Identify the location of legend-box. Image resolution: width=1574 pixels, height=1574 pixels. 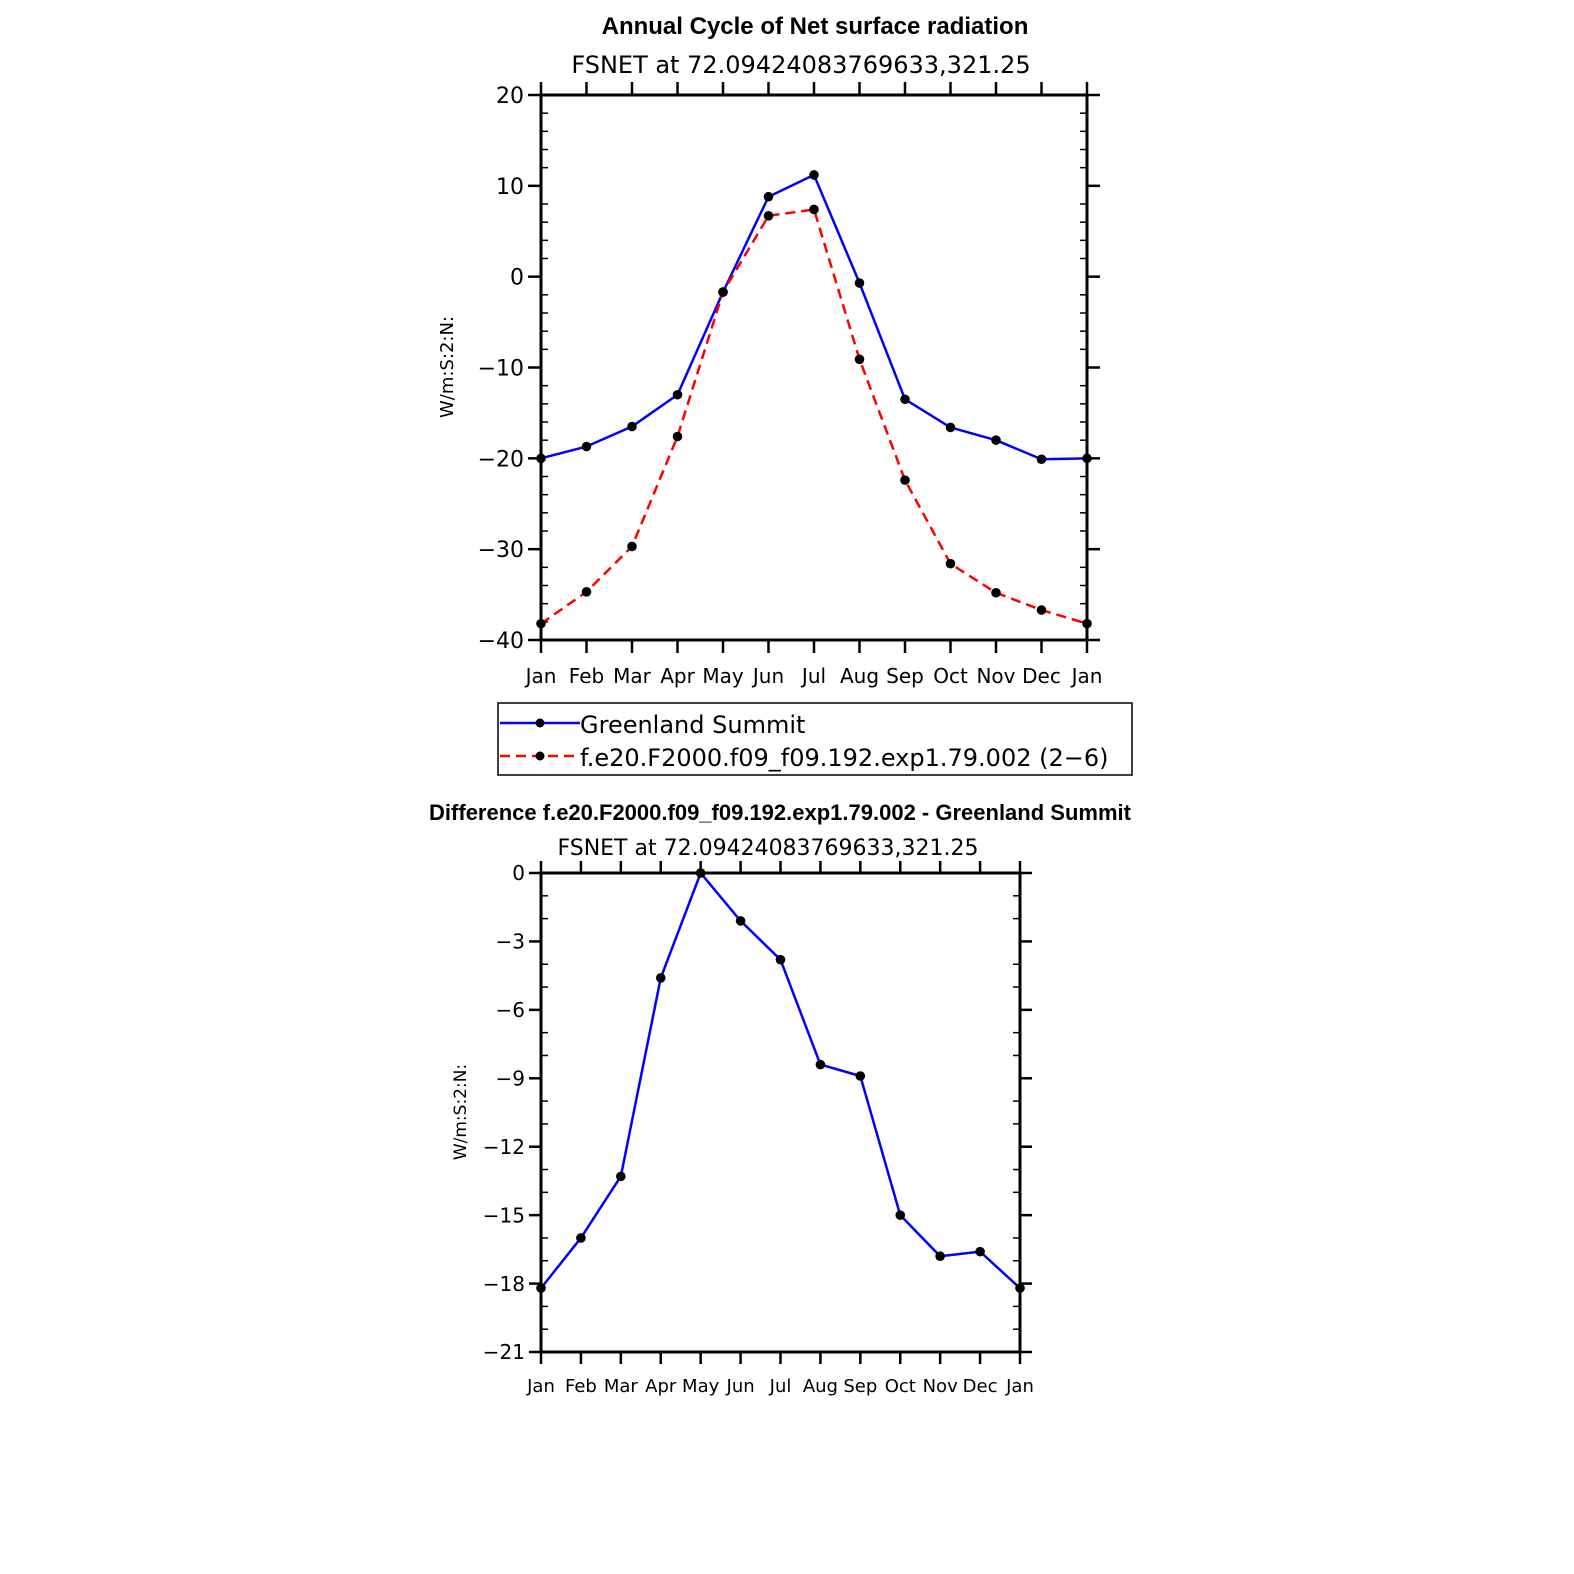
(815, 739).